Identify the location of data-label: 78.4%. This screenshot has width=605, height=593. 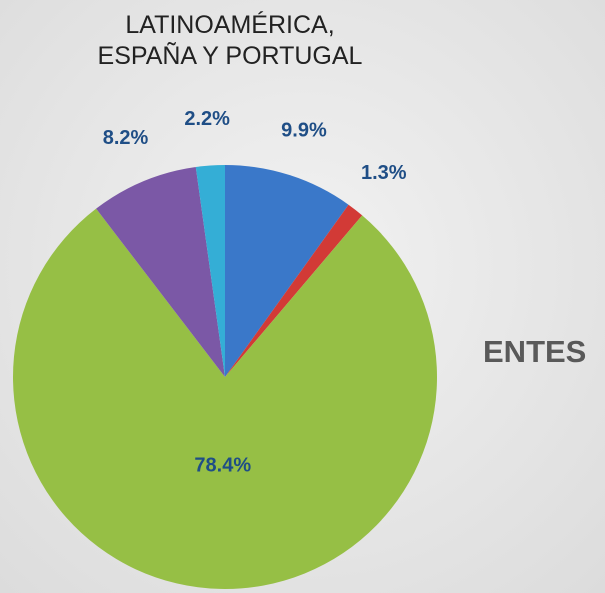
(222, 465).